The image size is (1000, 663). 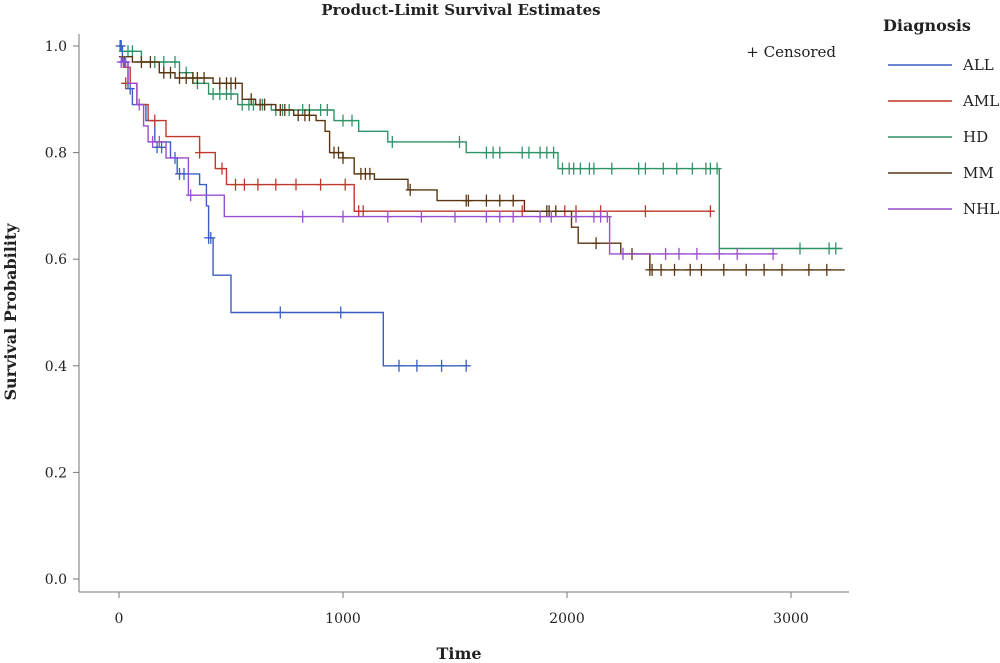 What do you see at coordinates (119, 619) in the screenshot?
I see `x-tick-label: 0` at bounding box center [119, 619].